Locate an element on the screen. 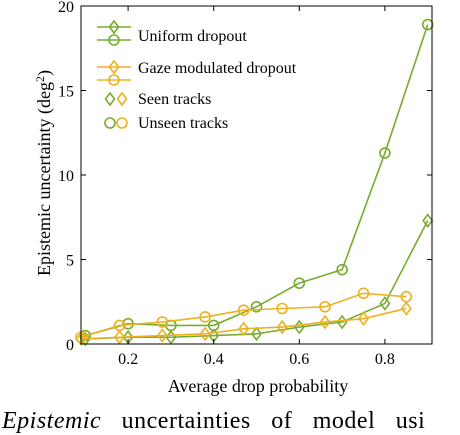 The width and height of the screenshot is (460, 435). legend-item-2: Gaze modulated dropout is located at coordinates (197, 68).